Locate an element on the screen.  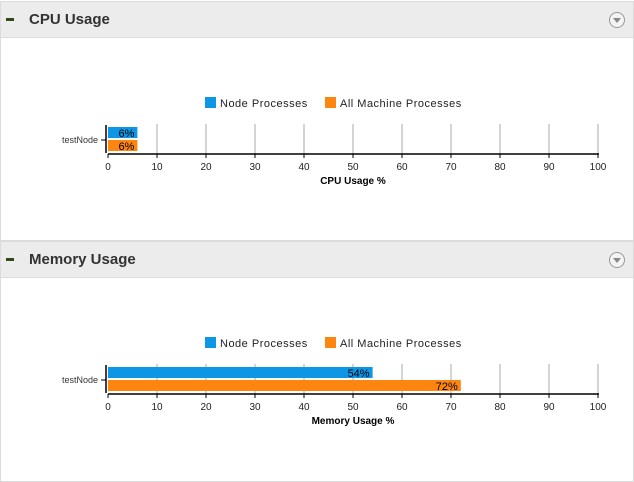
data-label: 72% is located at coordinates (447, 387).